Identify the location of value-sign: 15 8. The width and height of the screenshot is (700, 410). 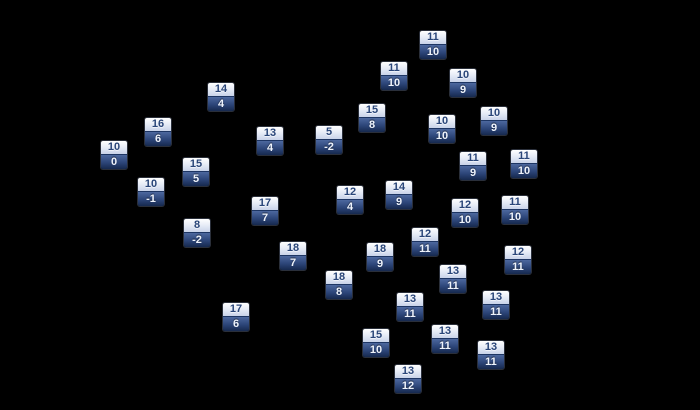
(372, 118).